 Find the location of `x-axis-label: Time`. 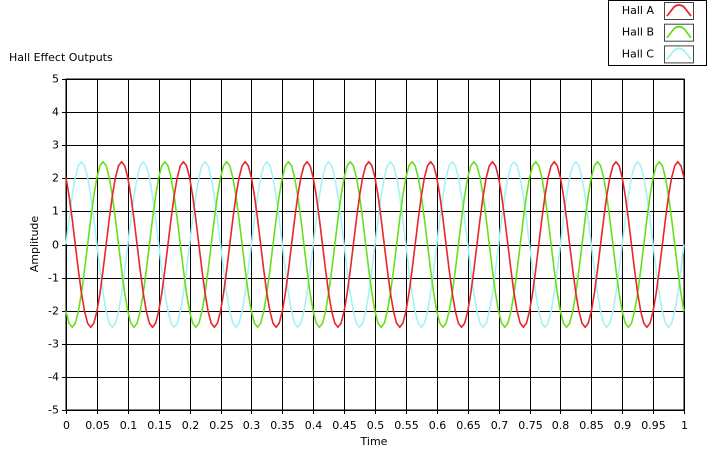

x-axis-label: Time is located at coordinates (374, 441).